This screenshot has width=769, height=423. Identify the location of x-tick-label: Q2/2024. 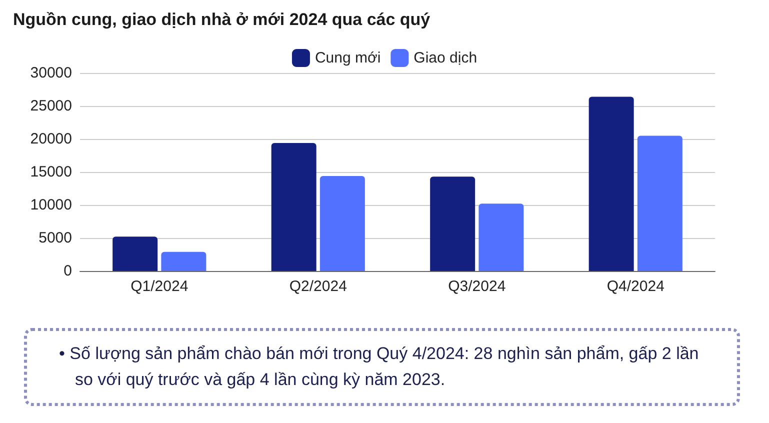
(318, 286).